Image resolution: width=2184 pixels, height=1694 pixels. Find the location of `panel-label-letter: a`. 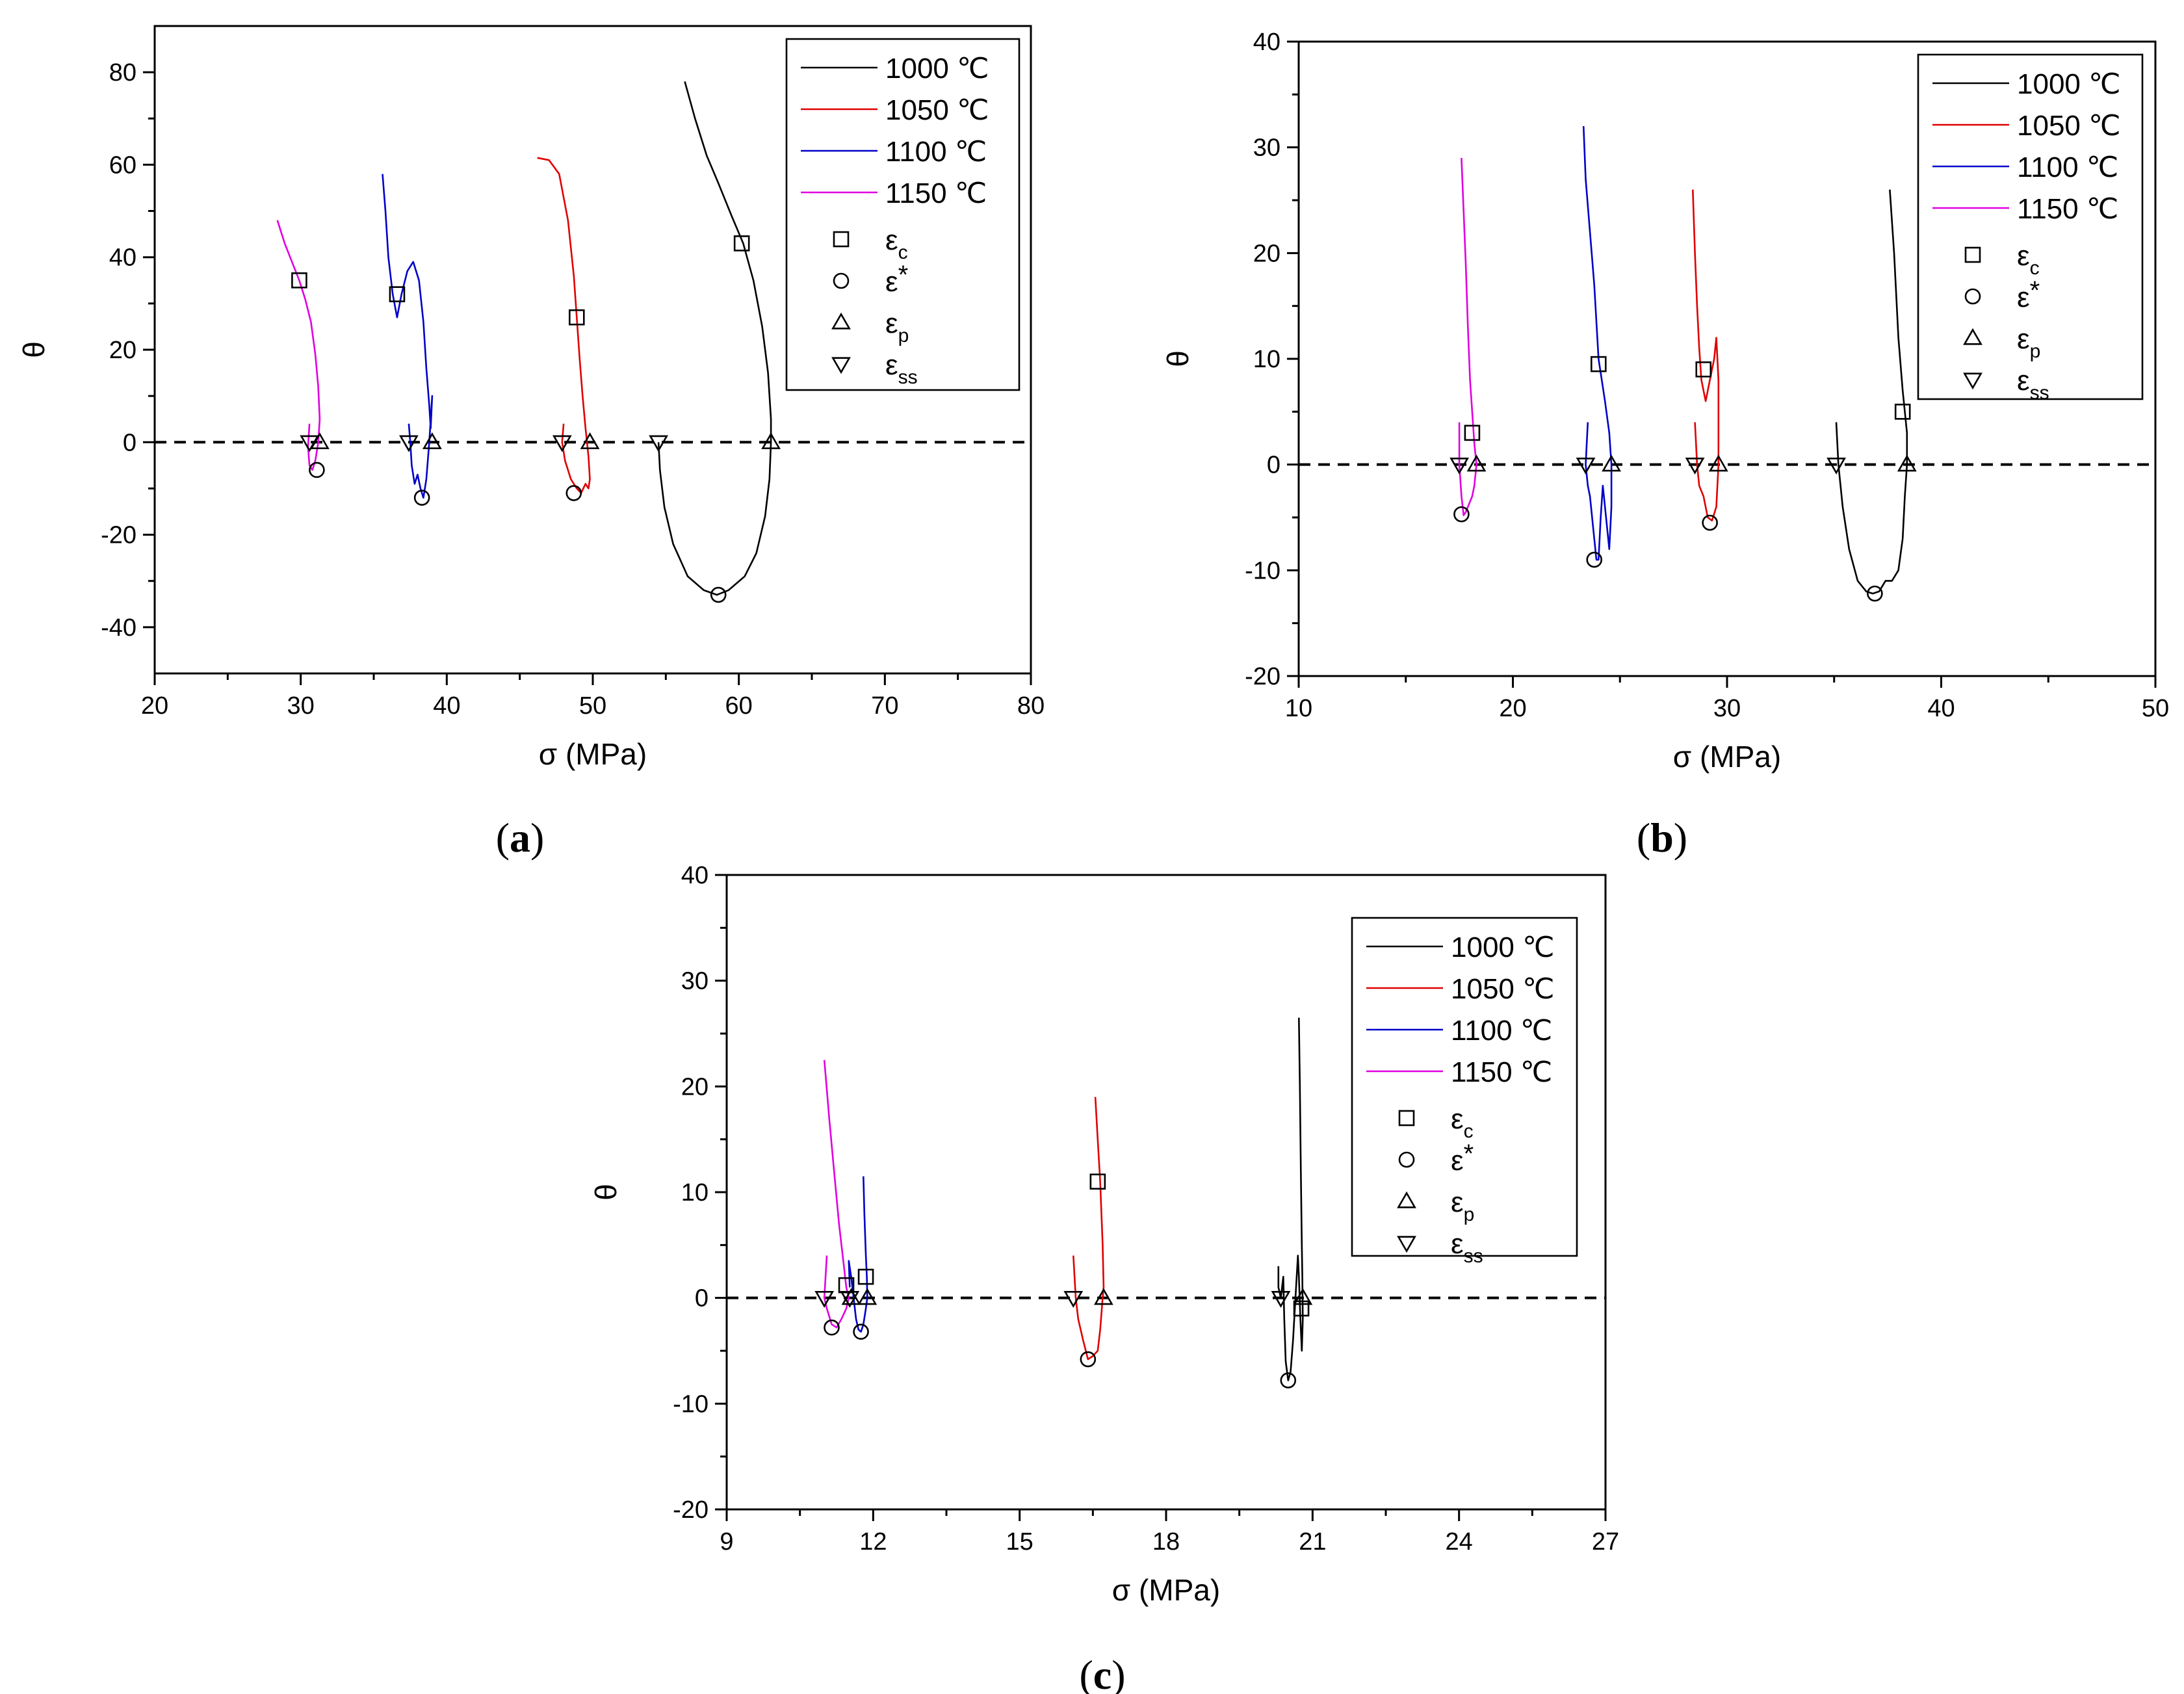

panel-label-letter: a is located at coordinates (520, 837).